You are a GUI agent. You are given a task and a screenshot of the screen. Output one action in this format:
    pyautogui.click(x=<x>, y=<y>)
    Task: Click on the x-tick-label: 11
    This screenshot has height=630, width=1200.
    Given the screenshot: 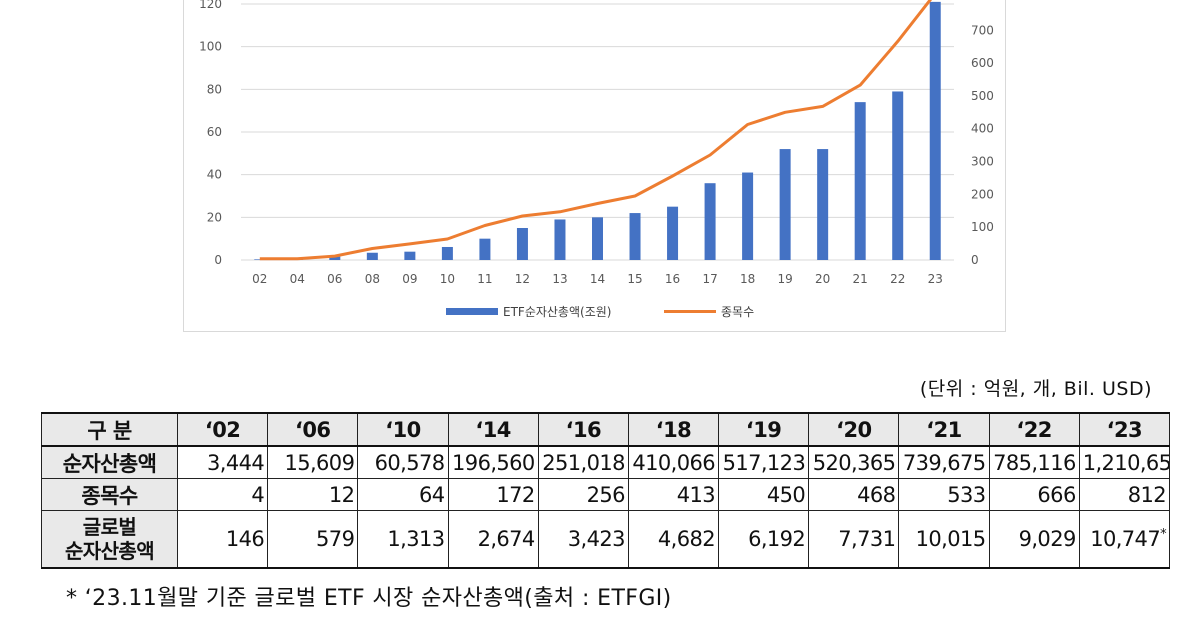 What is the action you would take?
    pyautogui.click(x=484, y=279)
    